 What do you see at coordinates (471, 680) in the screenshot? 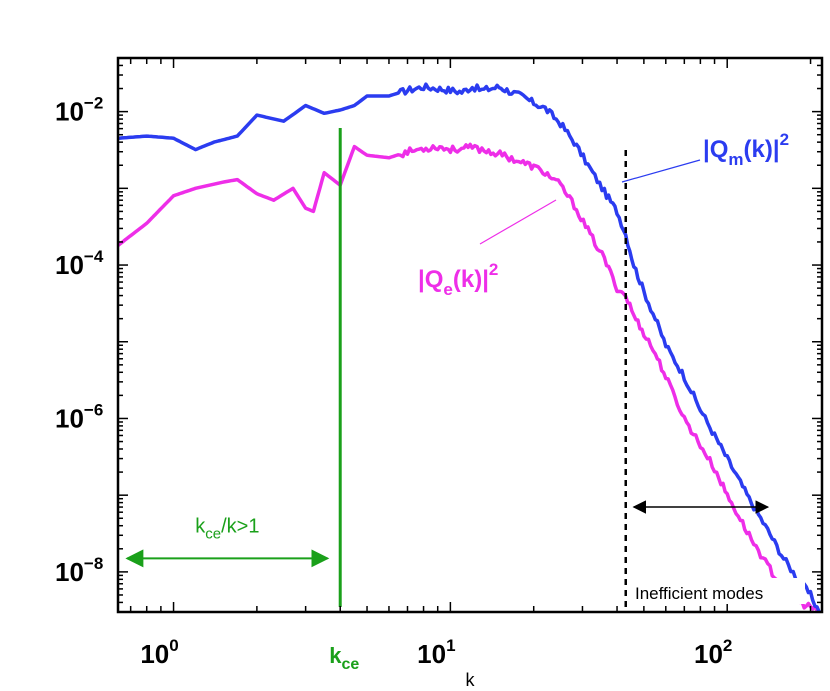
I see `x-axis-label: k` at bounding box center [471, 680].